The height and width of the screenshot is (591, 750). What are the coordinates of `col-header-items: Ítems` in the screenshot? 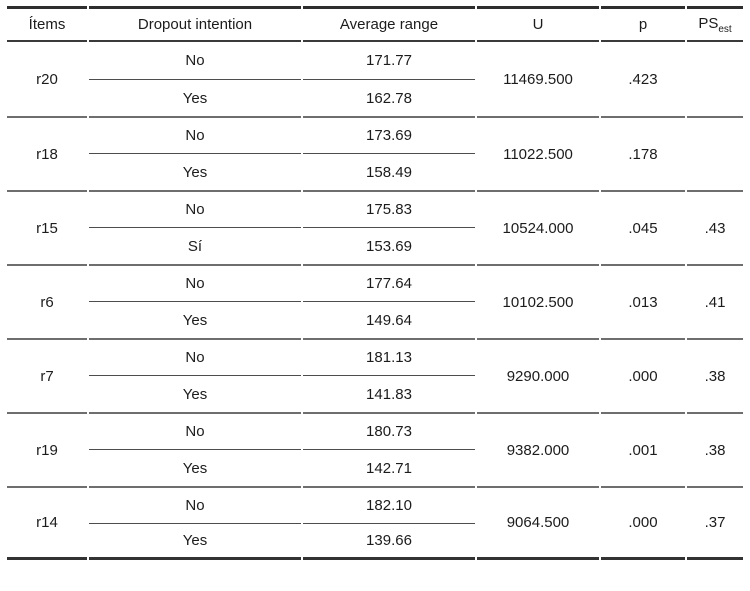 It's located at (47, 24).